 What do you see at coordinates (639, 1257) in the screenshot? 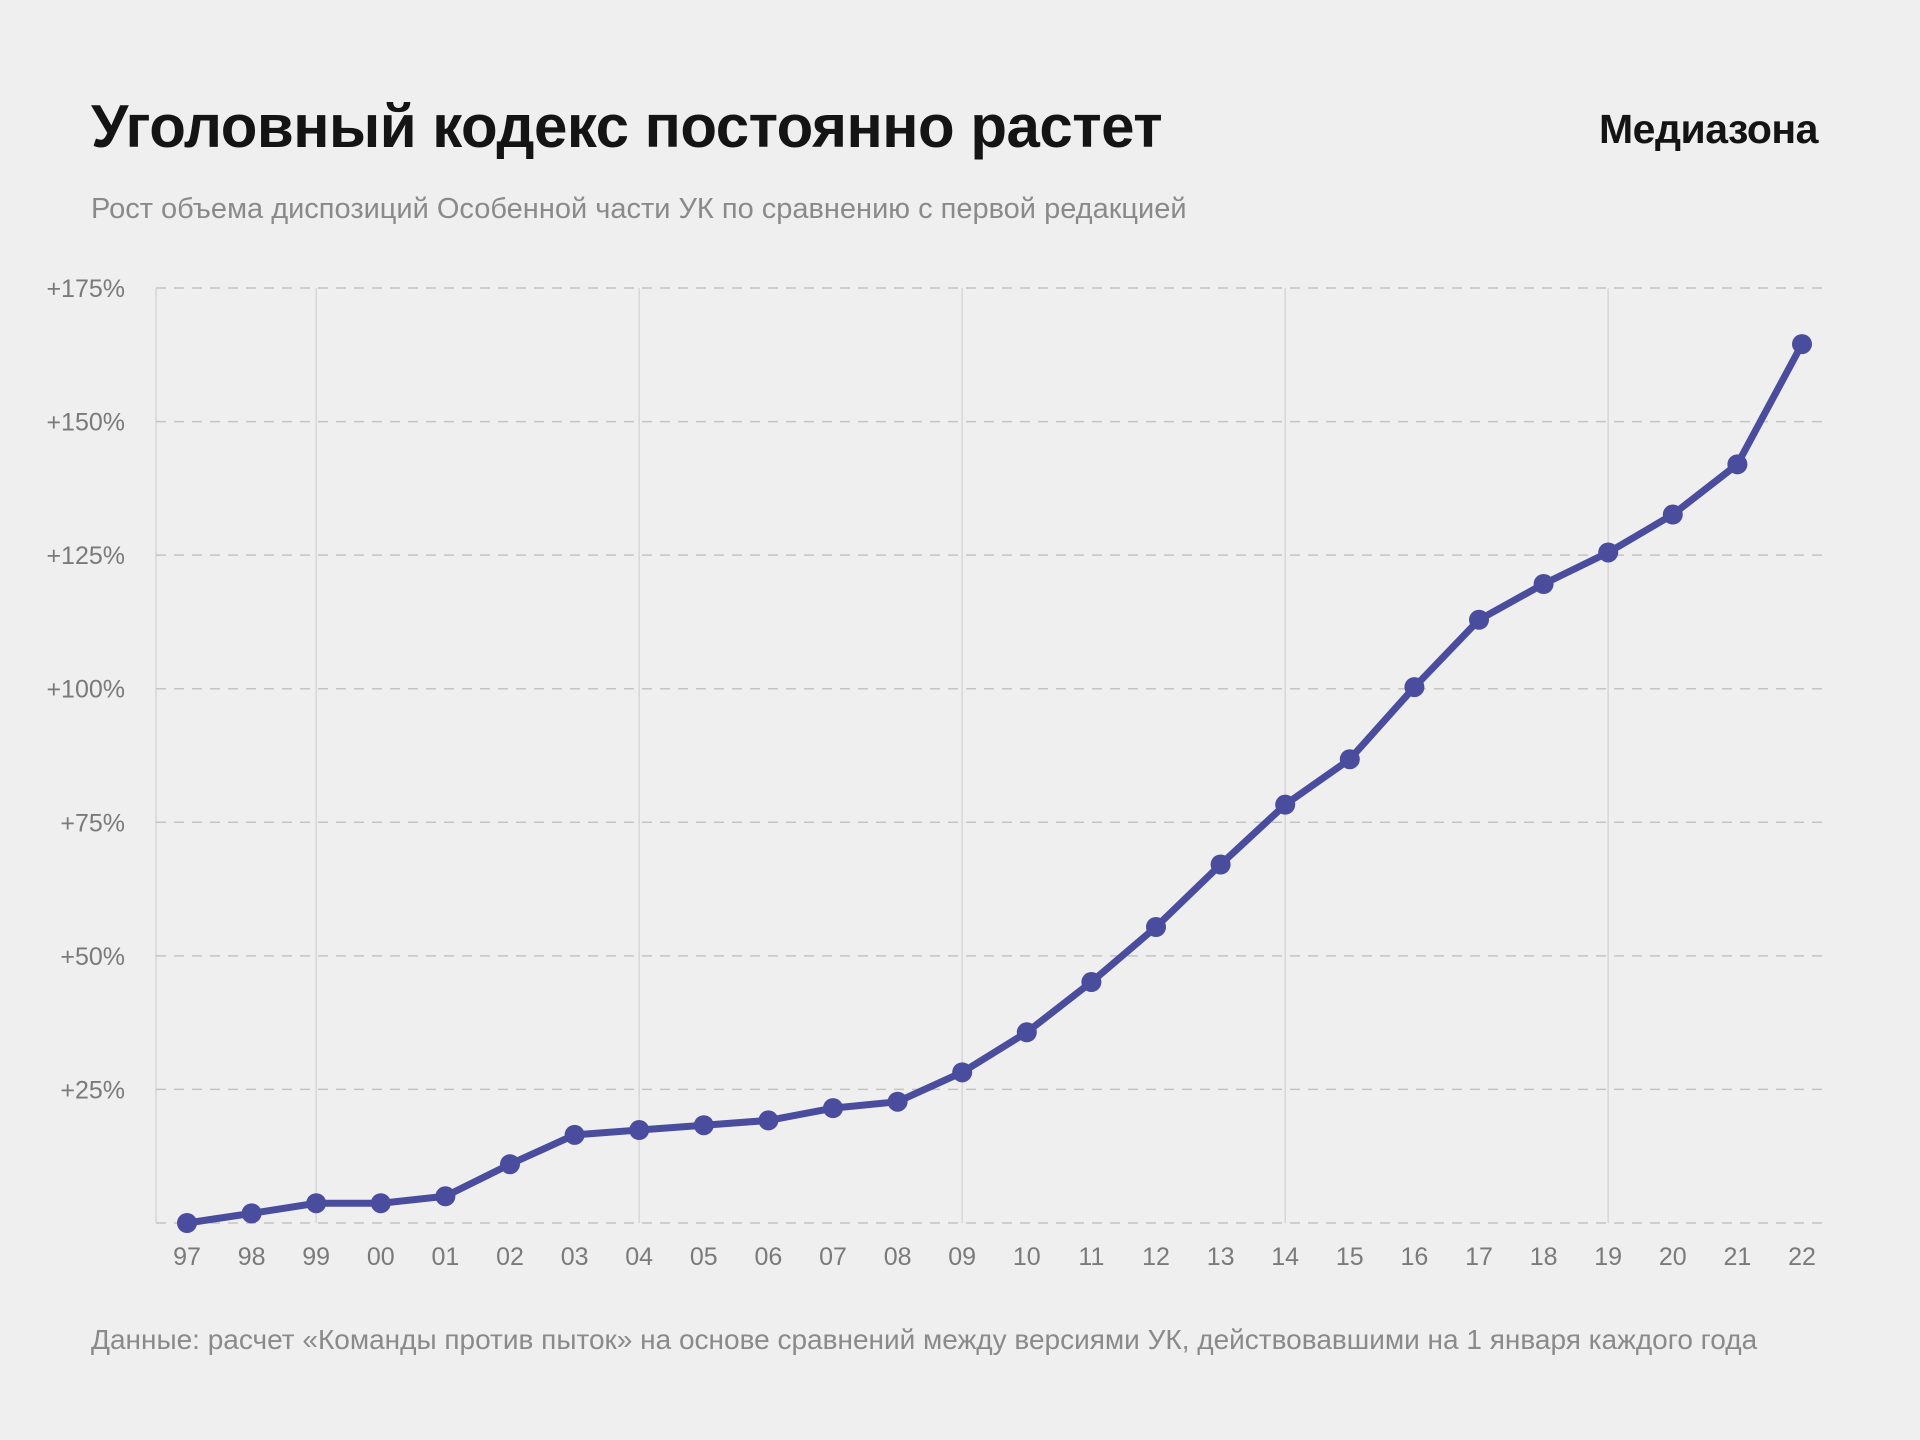
I see `x-tick-label: 04` at bounding box center [639, 1257].